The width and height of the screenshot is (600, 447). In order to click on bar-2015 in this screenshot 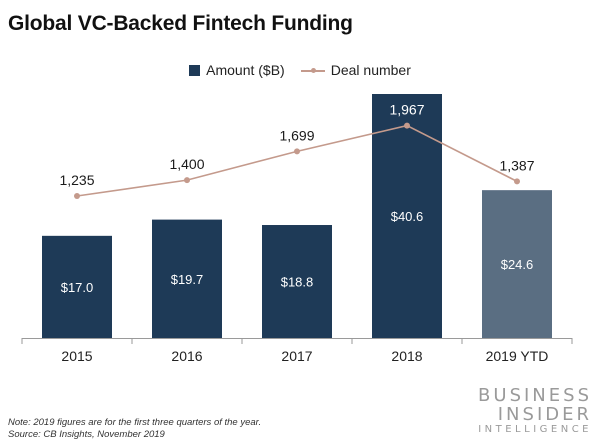, I will do `click(77, 286)`.